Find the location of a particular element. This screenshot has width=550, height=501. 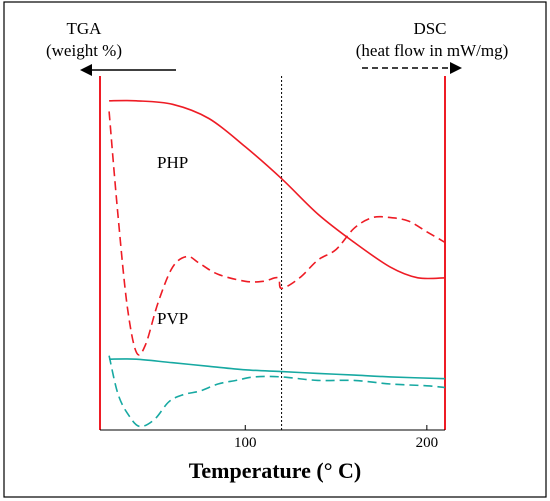

x-axis-label: Temperature (° C) is located at coordinates (275, 470).